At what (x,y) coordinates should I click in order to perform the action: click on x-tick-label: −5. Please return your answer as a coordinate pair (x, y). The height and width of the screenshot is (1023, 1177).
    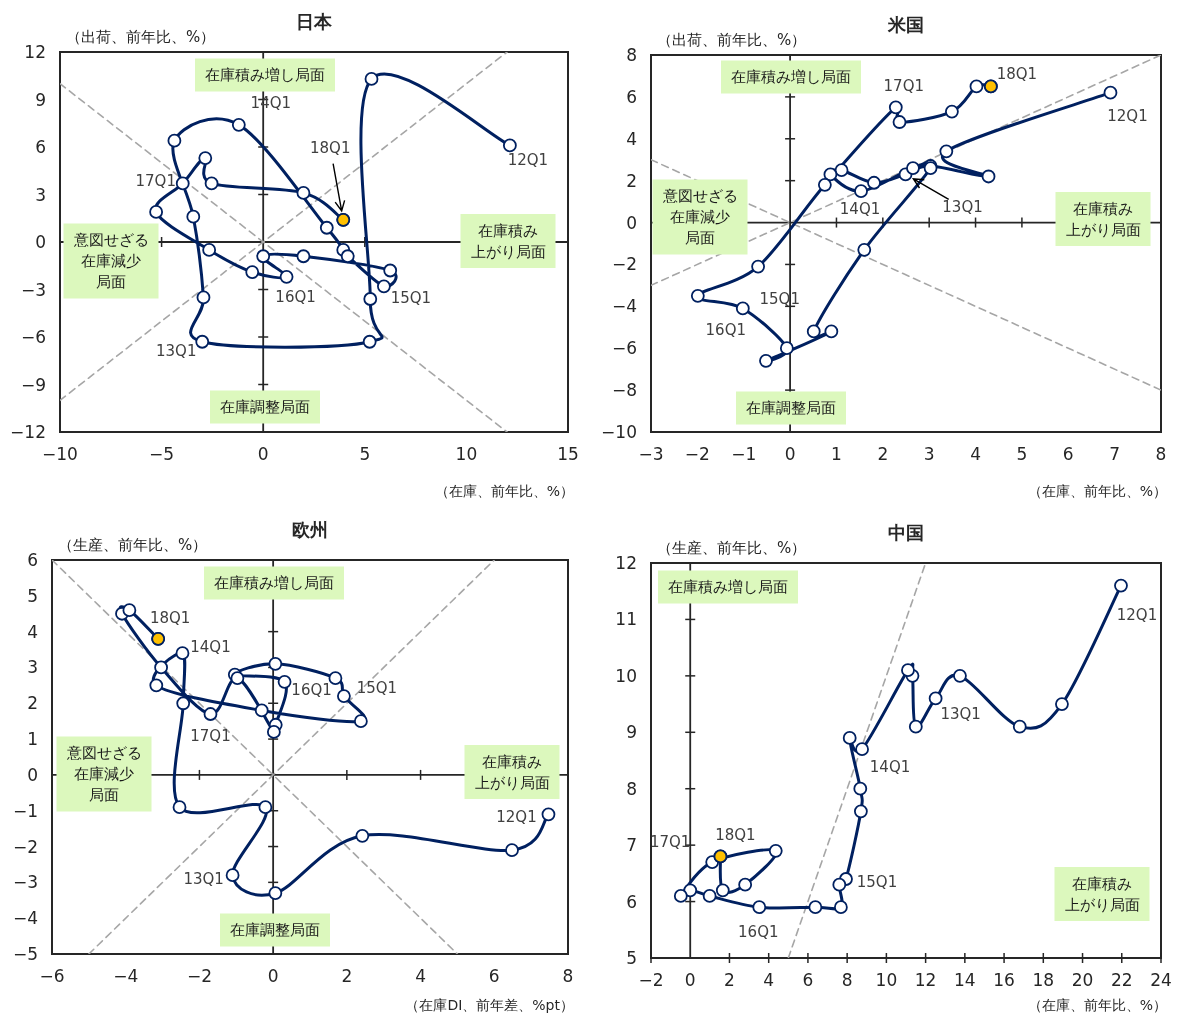
    Looking at the image, I should click on (162, 454).